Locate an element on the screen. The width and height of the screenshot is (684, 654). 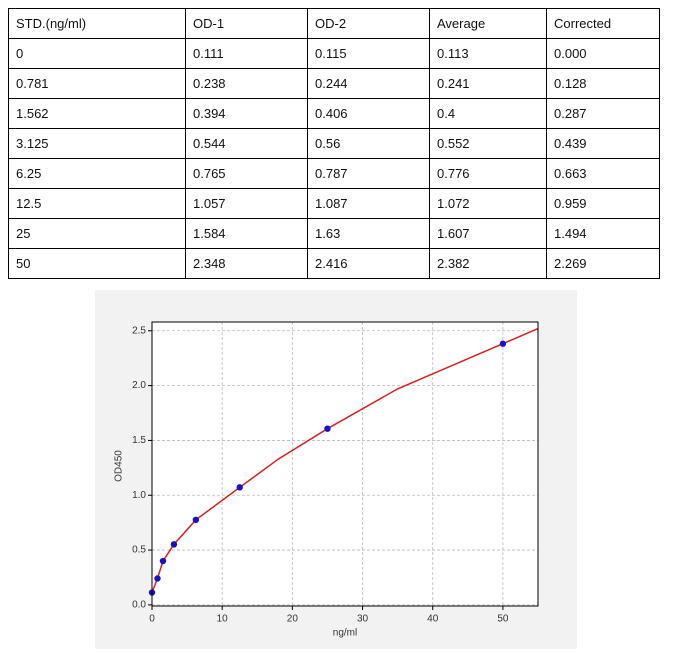
y-tick-label: 2.0 is located at coordinates (139, 385).